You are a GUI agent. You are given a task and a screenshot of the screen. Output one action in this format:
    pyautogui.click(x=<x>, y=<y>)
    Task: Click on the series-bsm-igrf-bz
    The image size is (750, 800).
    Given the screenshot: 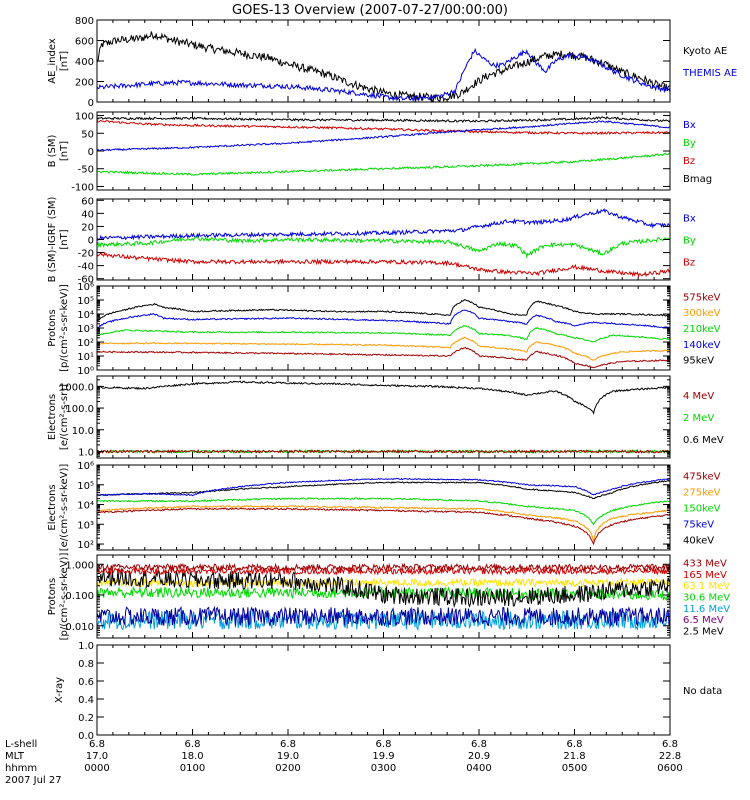 What is the action you would take?
    pyautogui.click(x=383, y=264)
    